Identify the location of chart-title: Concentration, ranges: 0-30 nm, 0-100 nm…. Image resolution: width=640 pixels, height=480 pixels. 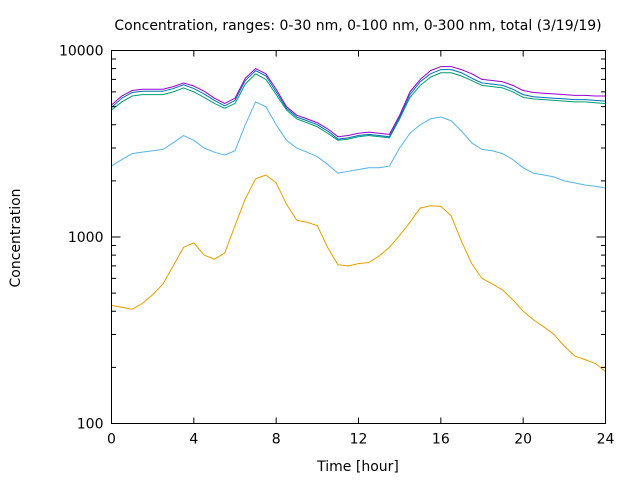
(357, 26).